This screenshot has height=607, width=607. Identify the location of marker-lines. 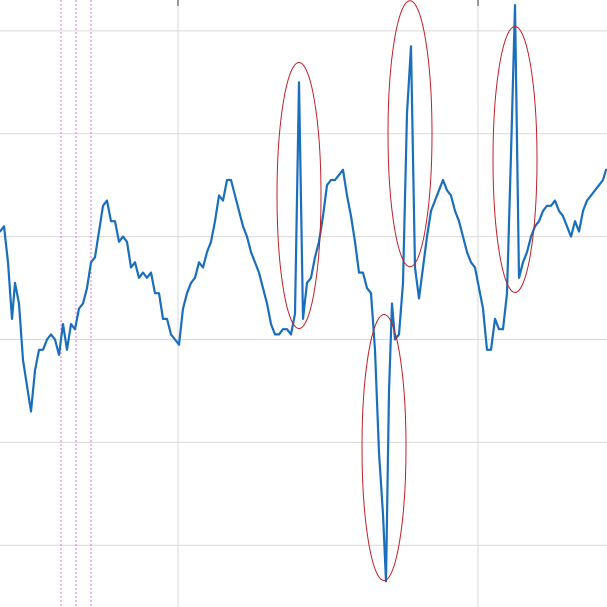
(76, 303).